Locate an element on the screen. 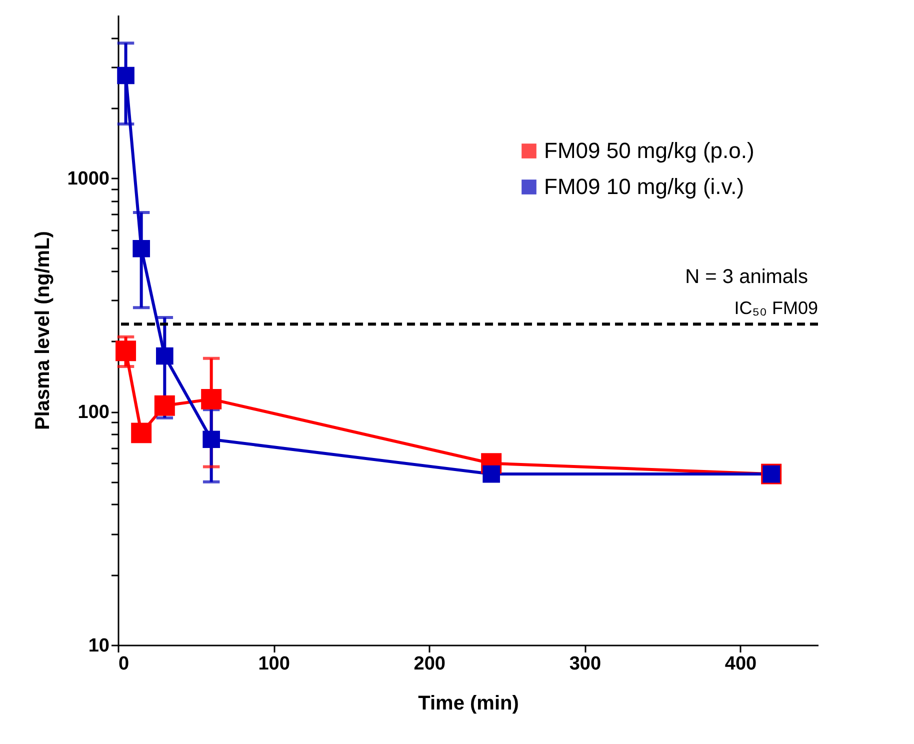 Image resolution: width=914 pixels, height=744 pixels. x-tick-label: 400 is located at coordinates (740, 664).